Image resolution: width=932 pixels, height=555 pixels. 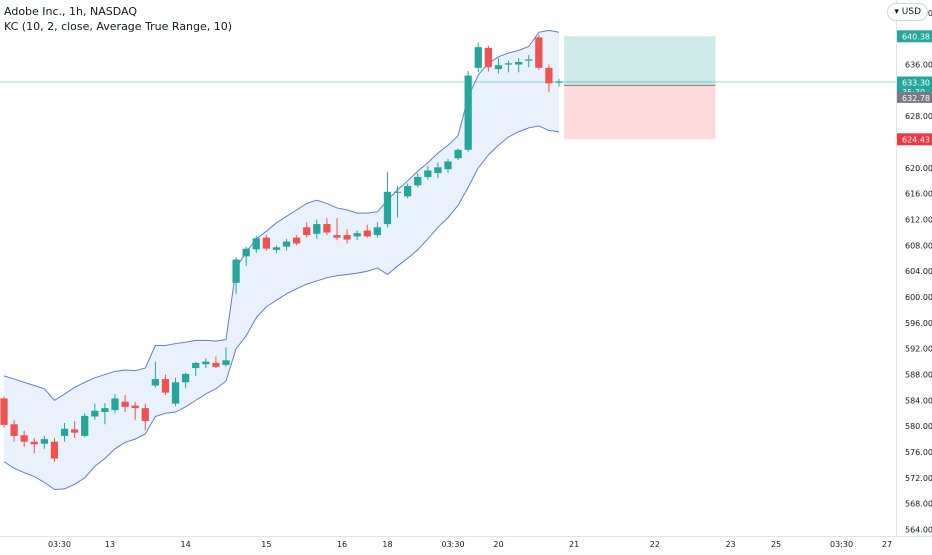 I want to click on price-tick-label: 596.00, so click(x=918, y=323).